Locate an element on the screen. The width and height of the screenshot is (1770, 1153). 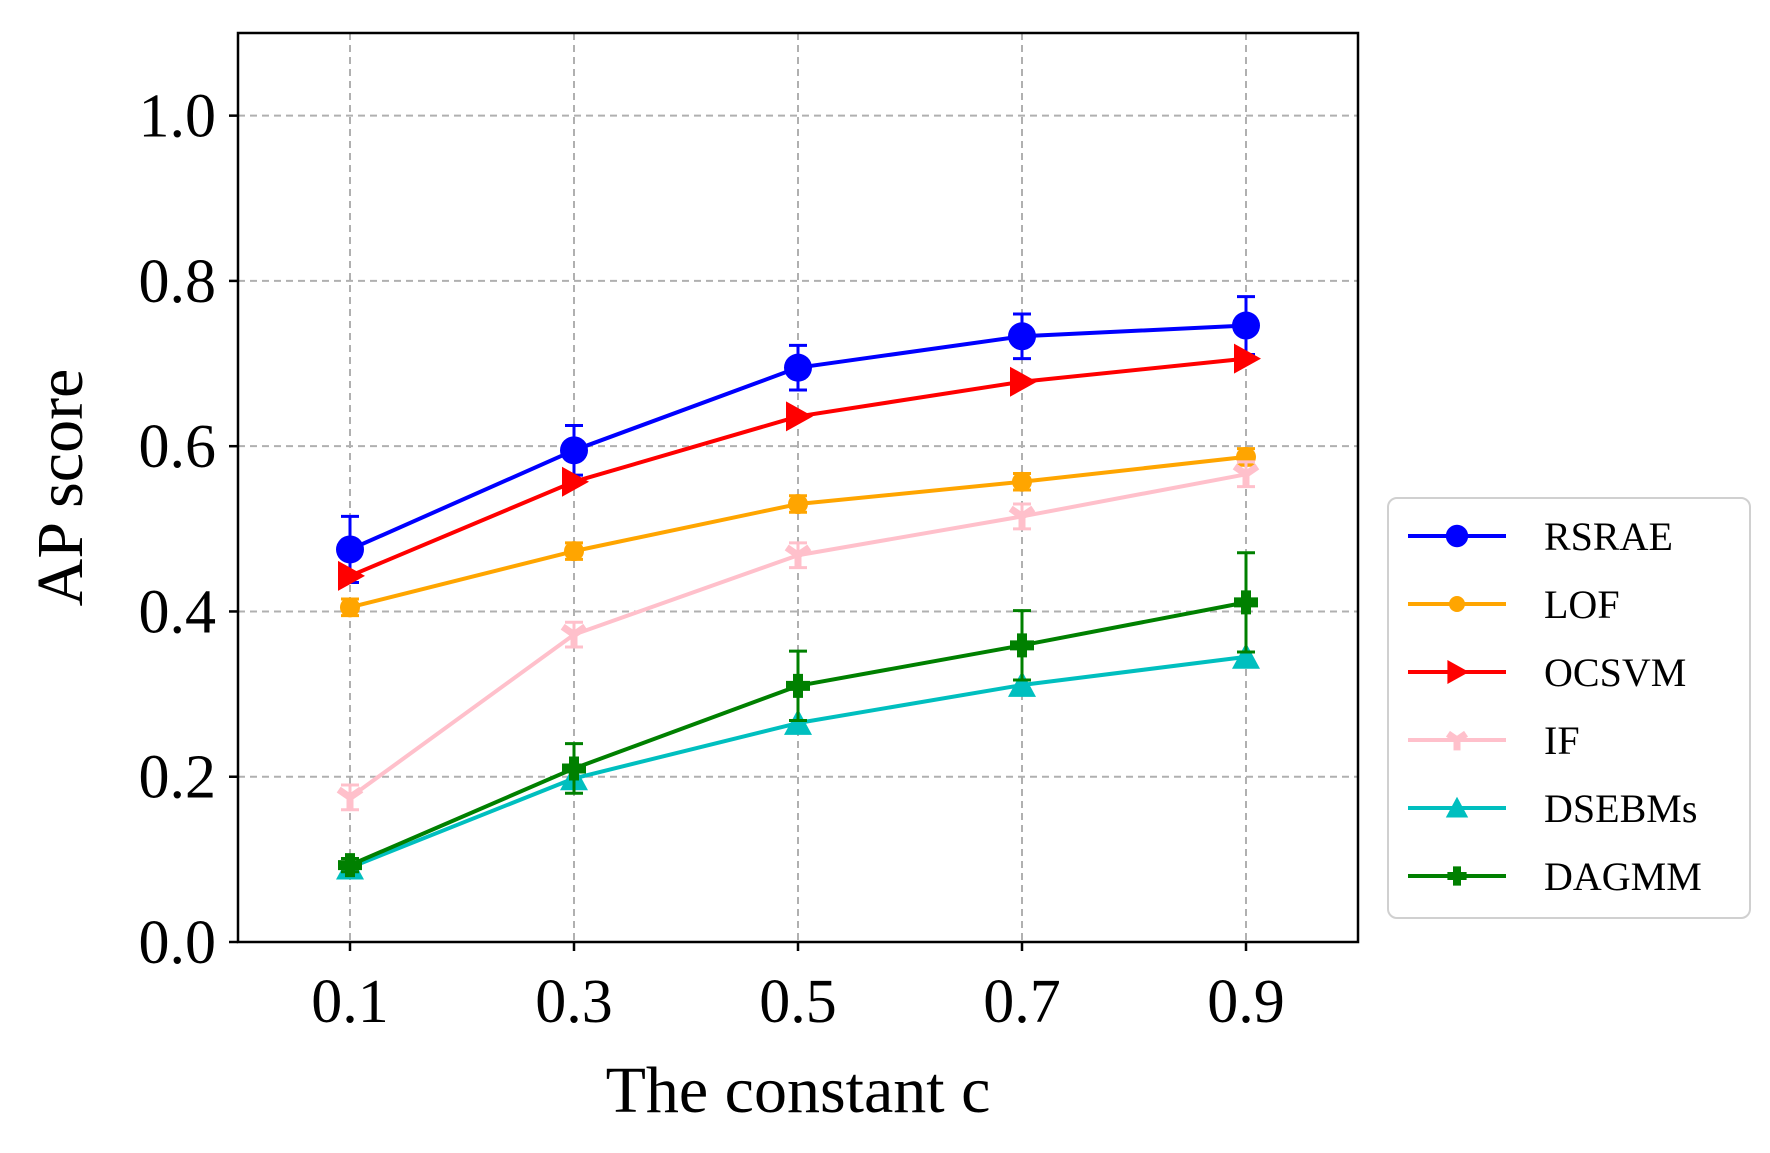
x-tick-label: 0.1 is located at coordinates (350, 1002).